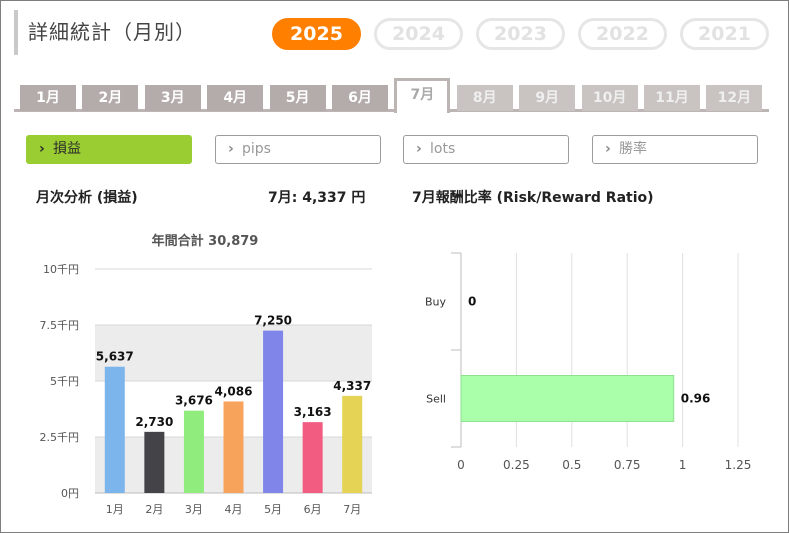 The width and height of the screenshot is (789, 533). I want to click on month-total: 7月: 4,337 円, so click(317, 198).